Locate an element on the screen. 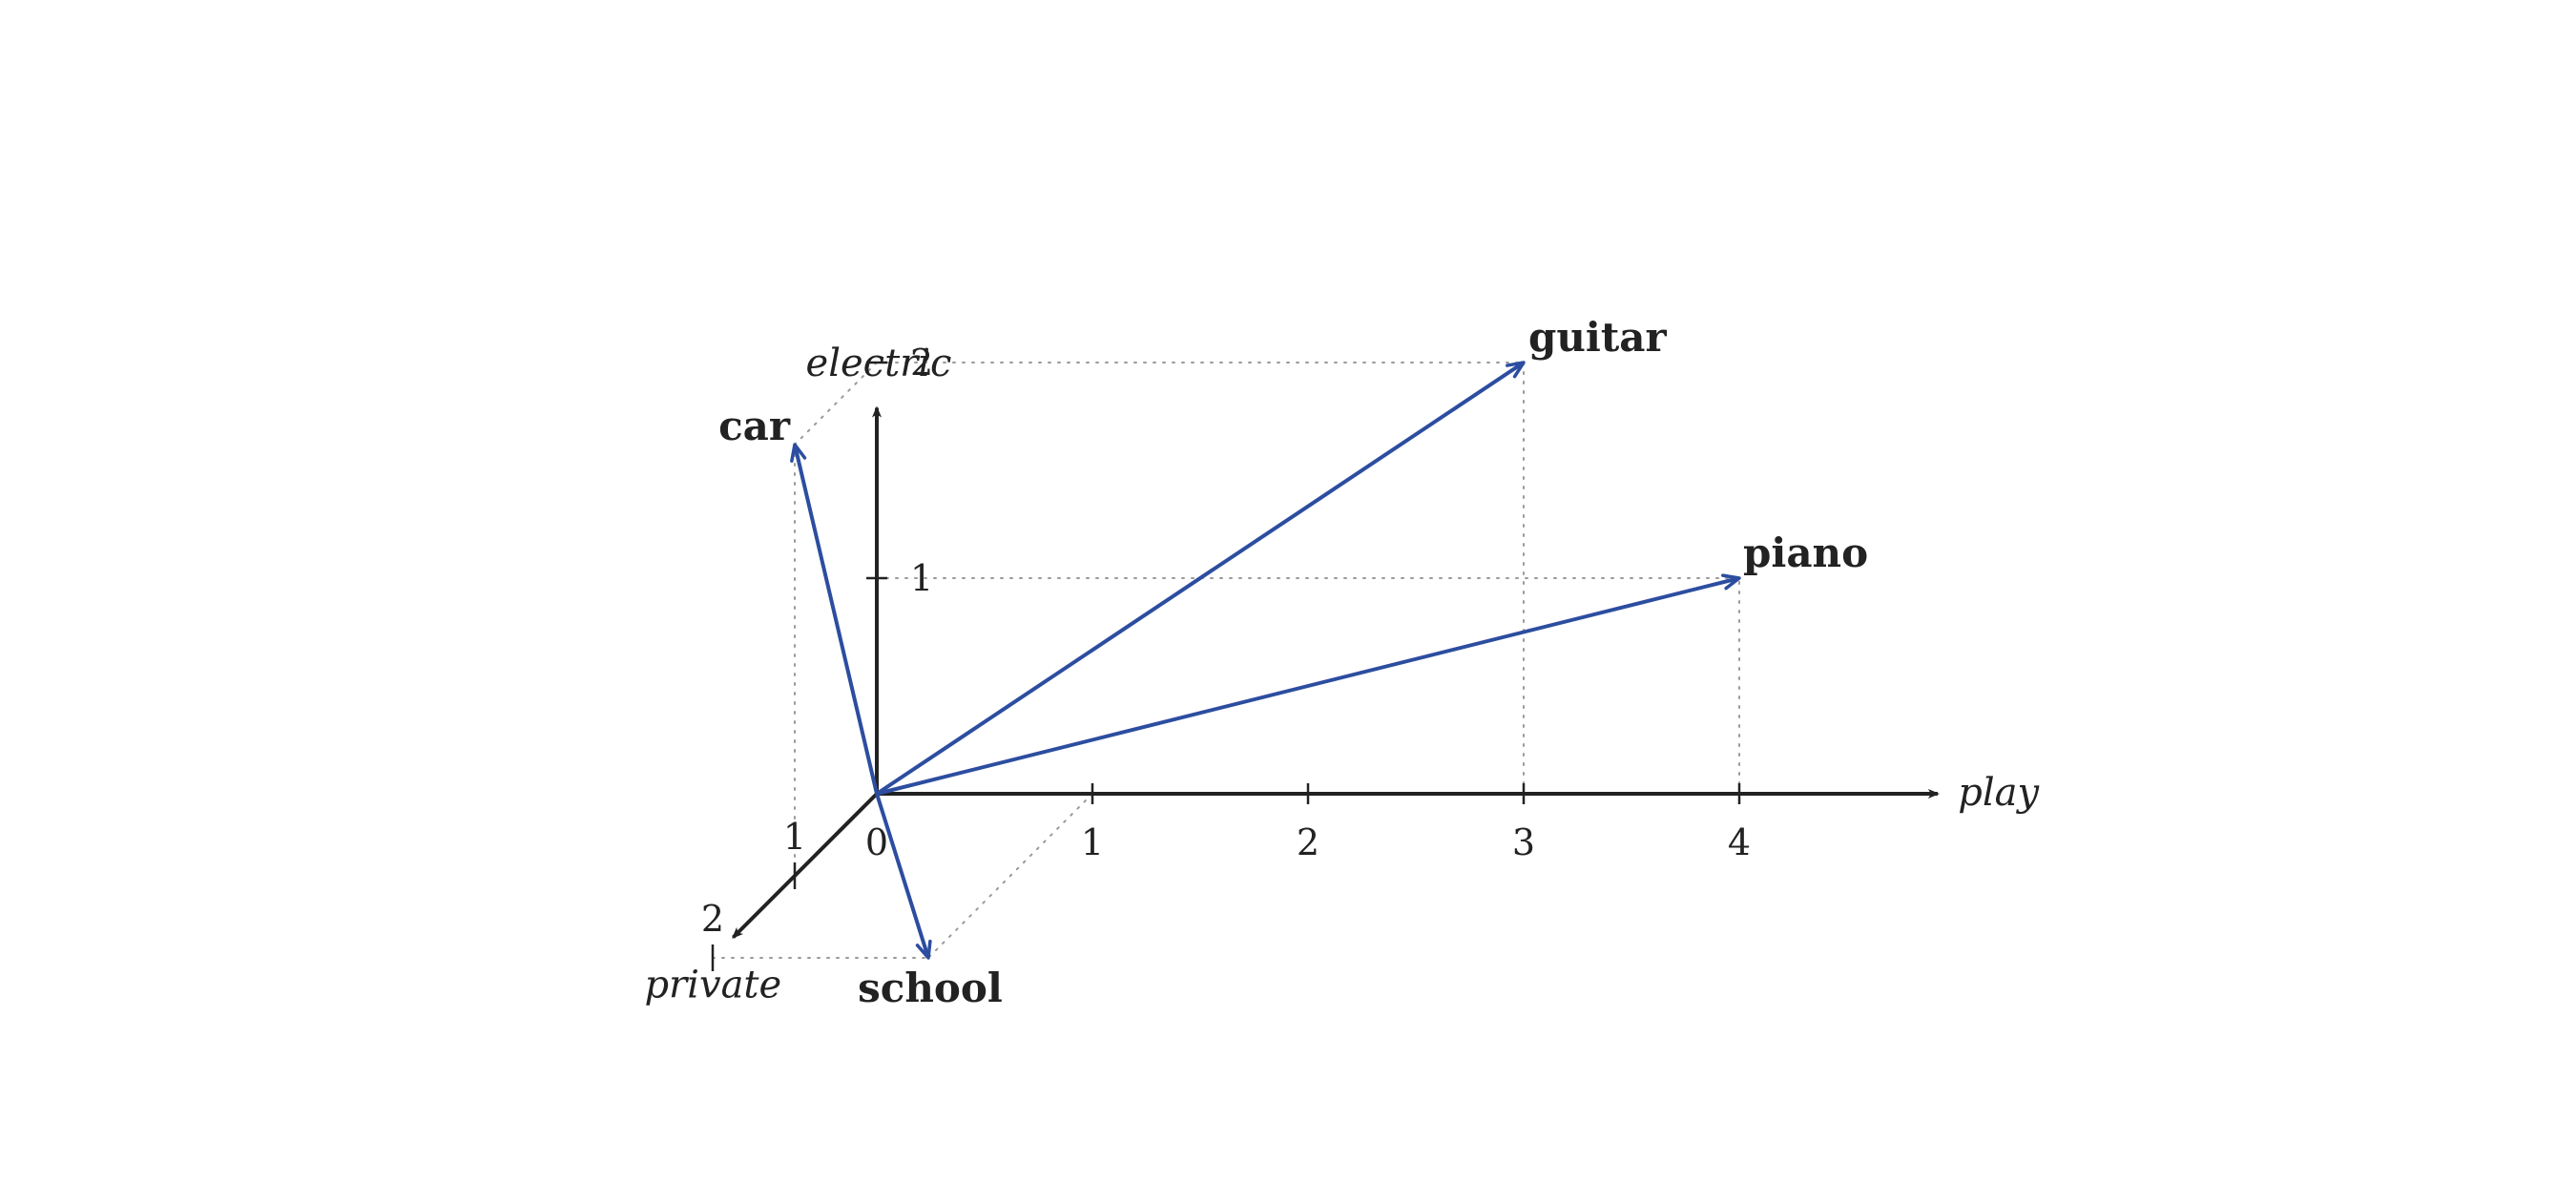 Image resolution: width=2576 pixels, height=1183 pixels. play-tick-label: 1 is located at coordinates (1092, 842).